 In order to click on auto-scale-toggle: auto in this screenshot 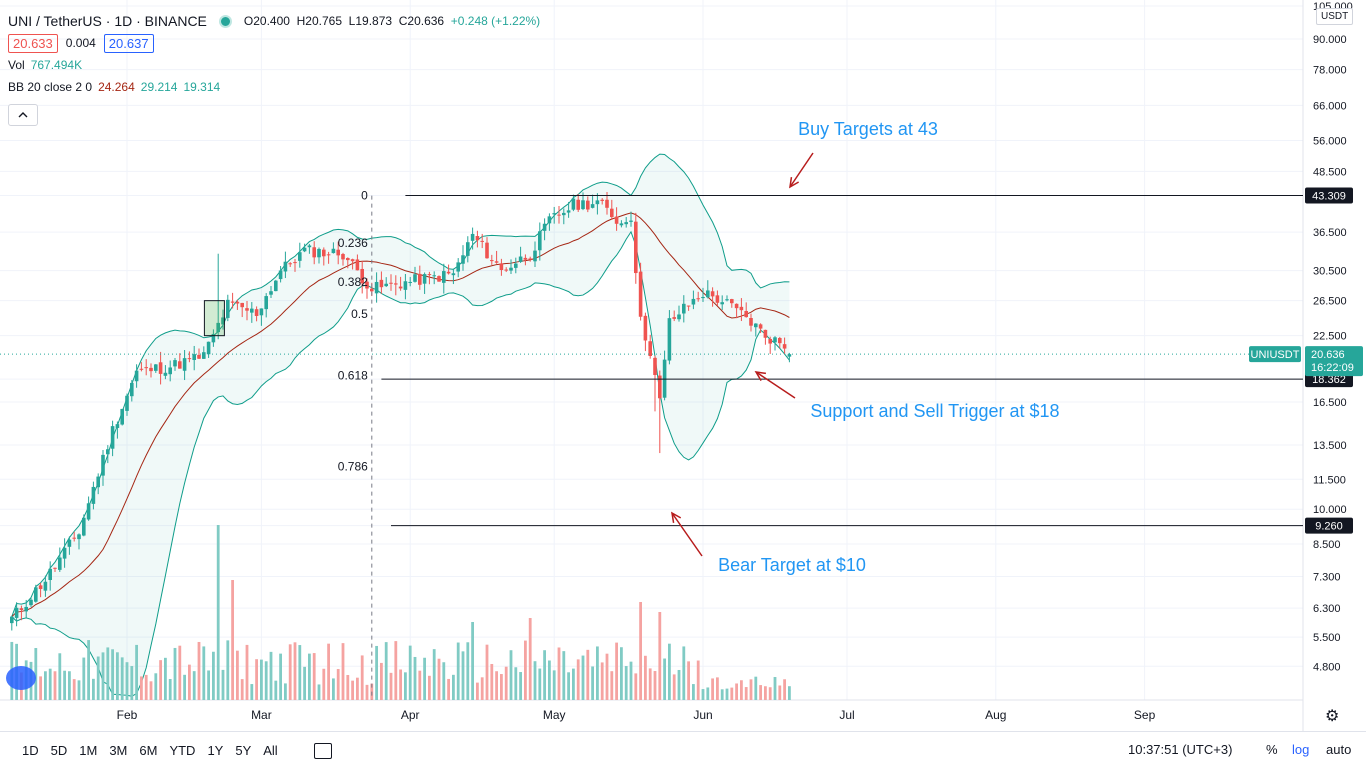, I will do `click(1339, 749)`.